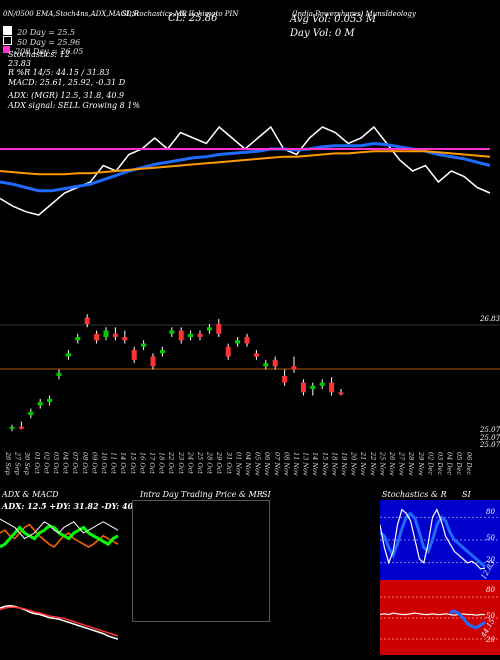  Describe the element at coordinates (466, 494) in the screenshot. I see `stochastics-si-label: SI` at that location.